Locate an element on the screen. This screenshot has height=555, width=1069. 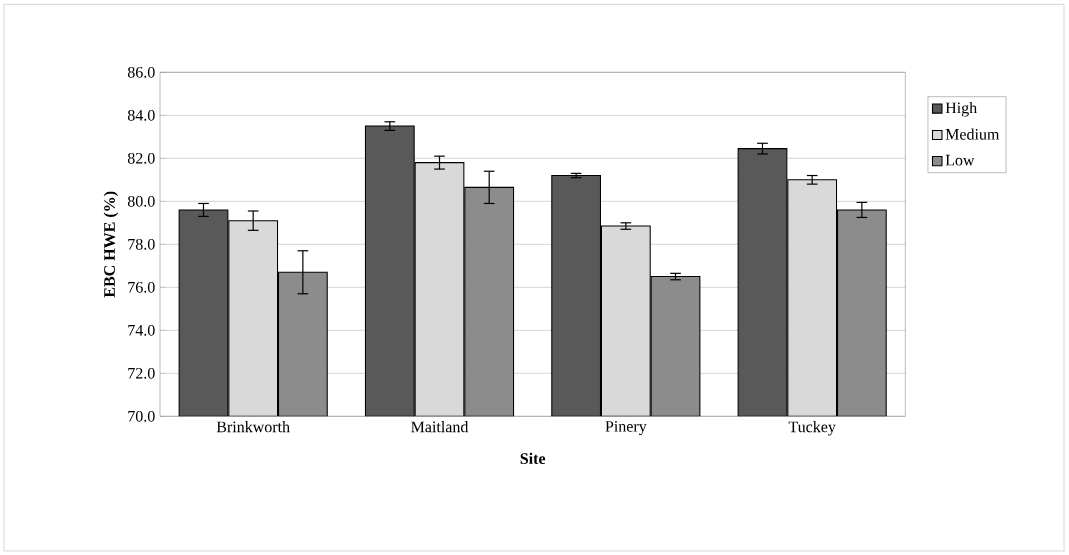
y-tick-label: 72.0 is located at coordinates (141, 373).